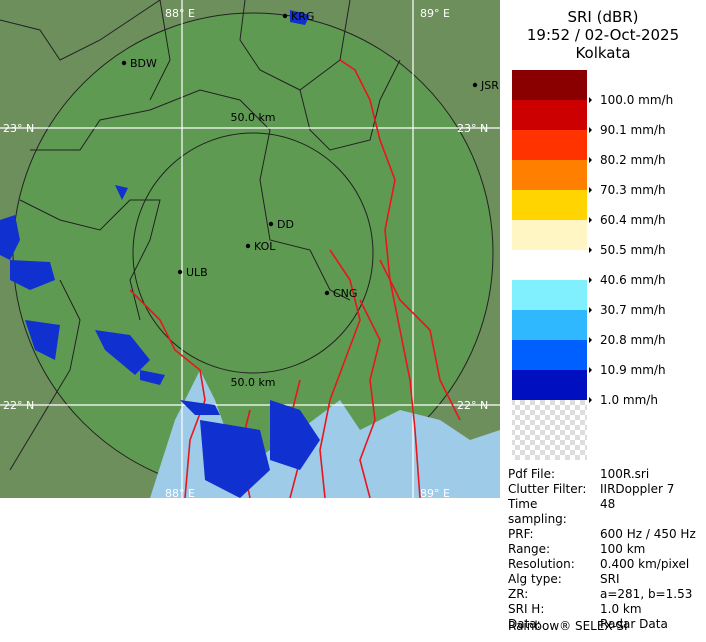  Describe the element at coordinates (633, 370) in the screenshot. I see `legend-label: 10.9 mm/h` at that location.